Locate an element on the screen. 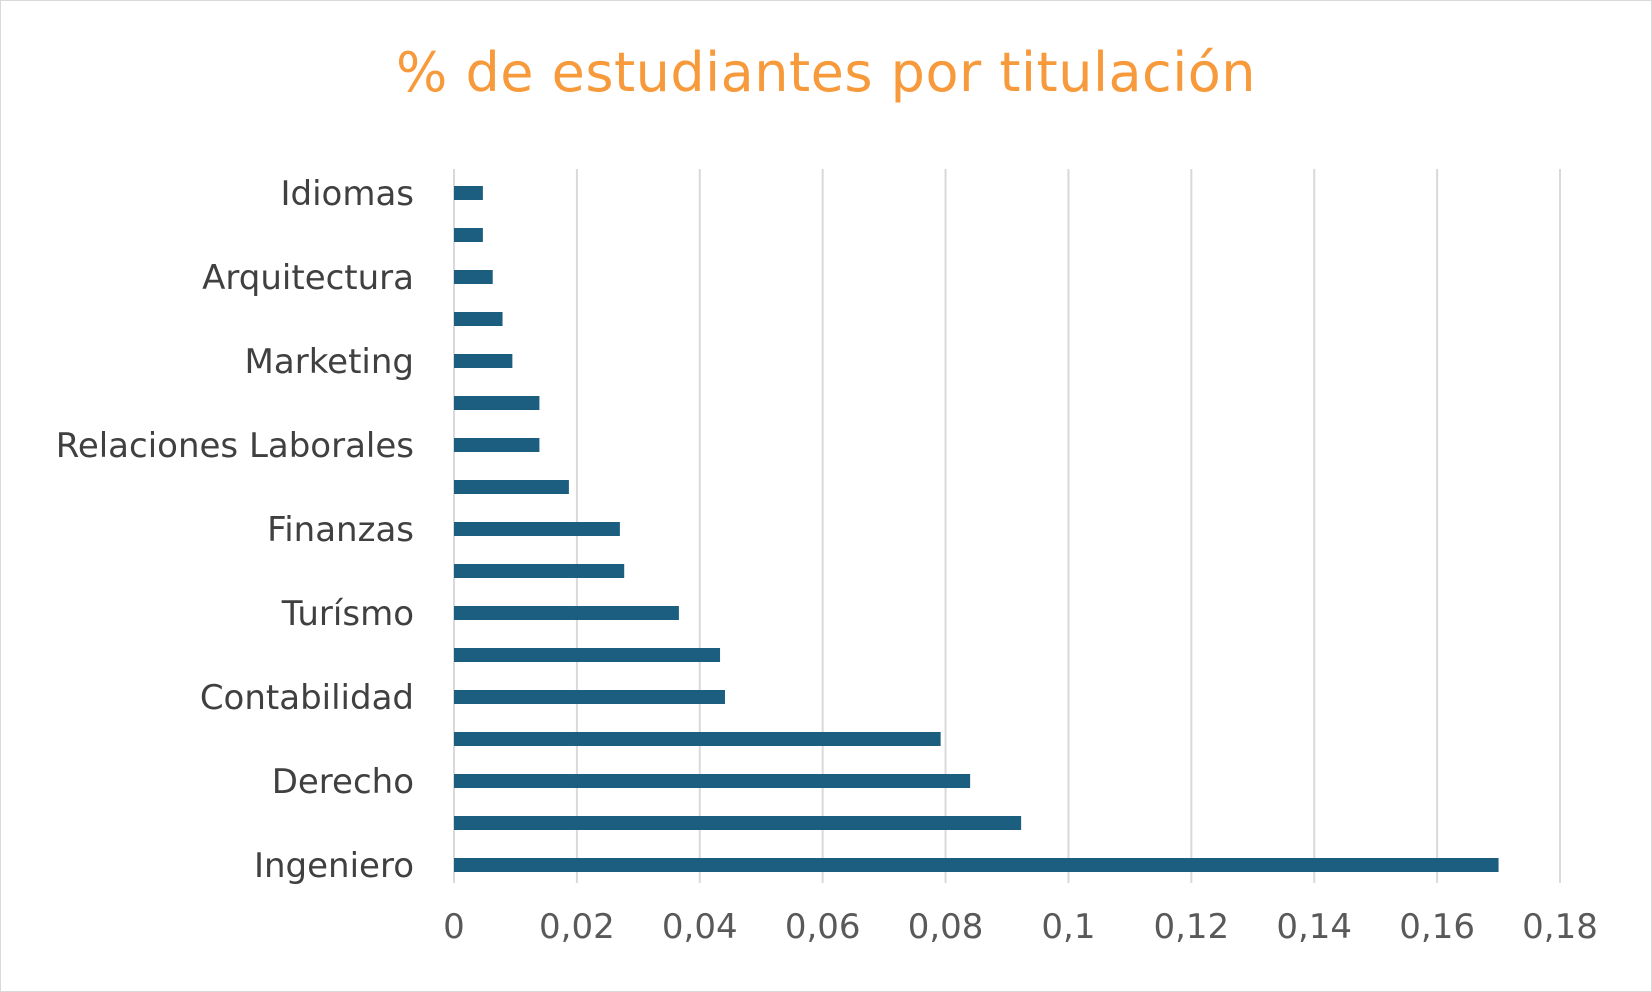  x-axis-tick-labels: 0 0,02 0,04 0,06 0,08 0,1 0,12 0,14 0,16 0,18 is located at coordinates (1020, 927).